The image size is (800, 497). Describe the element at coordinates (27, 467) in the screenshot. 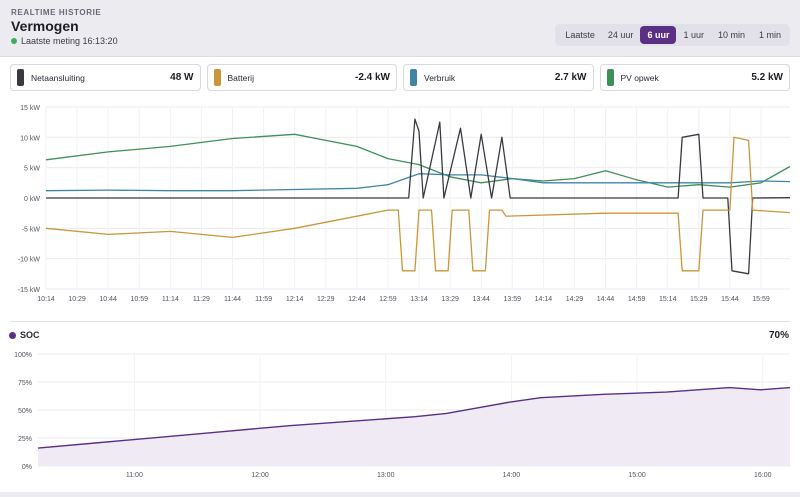

I see `y-tick-label: 0%` at that location.